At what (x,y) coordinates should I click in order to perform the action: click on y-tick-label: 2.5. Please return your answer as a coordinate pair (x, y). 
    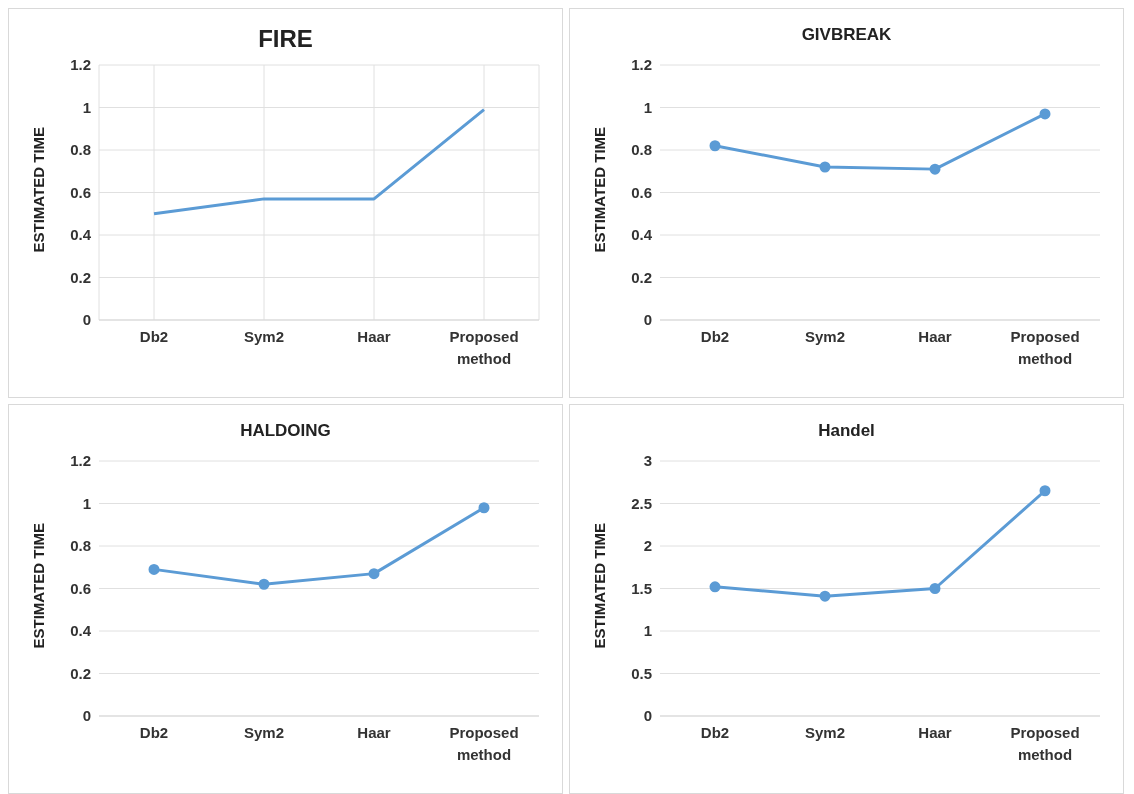
    Looking at the image, I should click on (641, 503).